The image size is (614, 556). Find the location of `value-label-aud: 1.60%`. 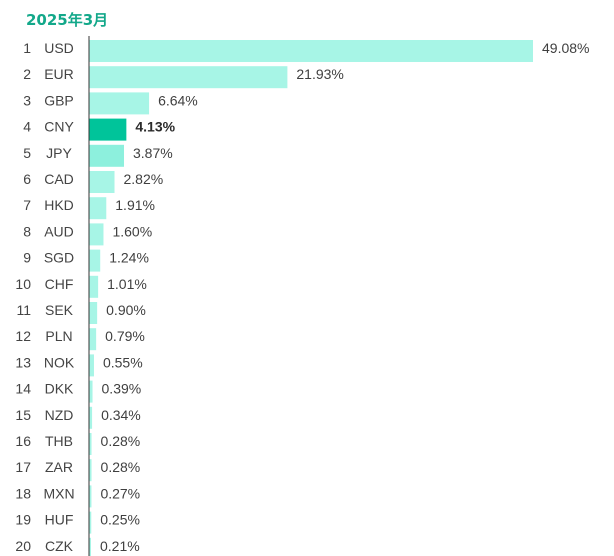

value-label-aud: 1.60% is located at coordinates (132, 231).